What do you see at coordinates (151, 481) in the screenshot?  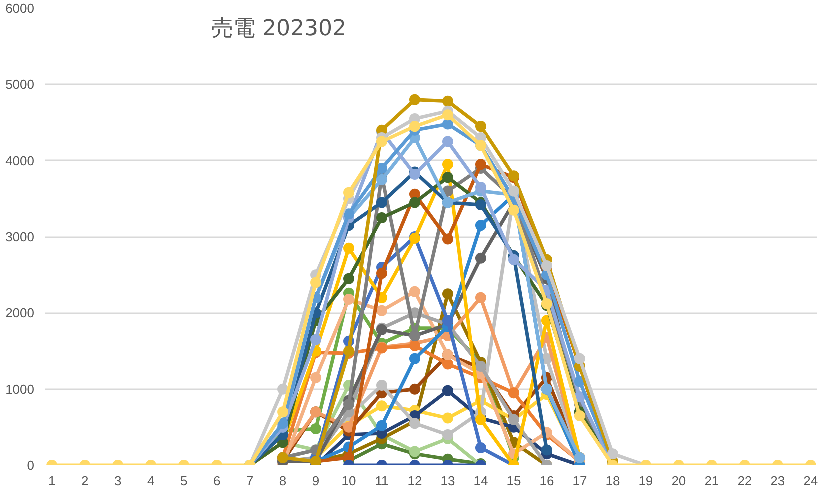 I see `x-tick-label: 4` at bounding box center [151, 481].